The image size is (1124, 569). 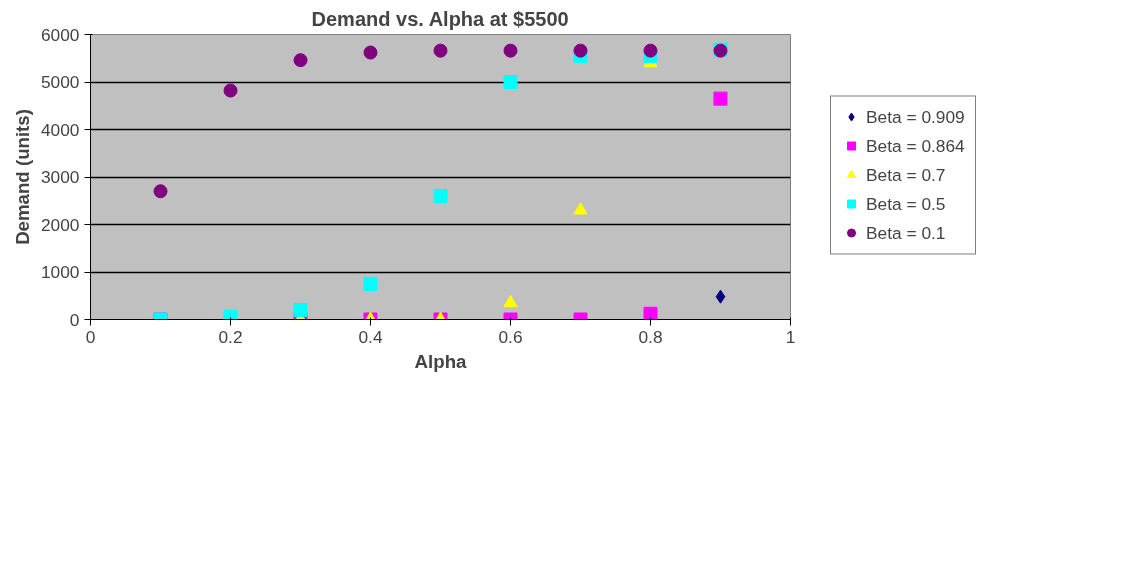 What do you see at coordinates (60, 272) in the screenshot?
I see `y-tick-label: 1000` at bounding box center [60, 272].